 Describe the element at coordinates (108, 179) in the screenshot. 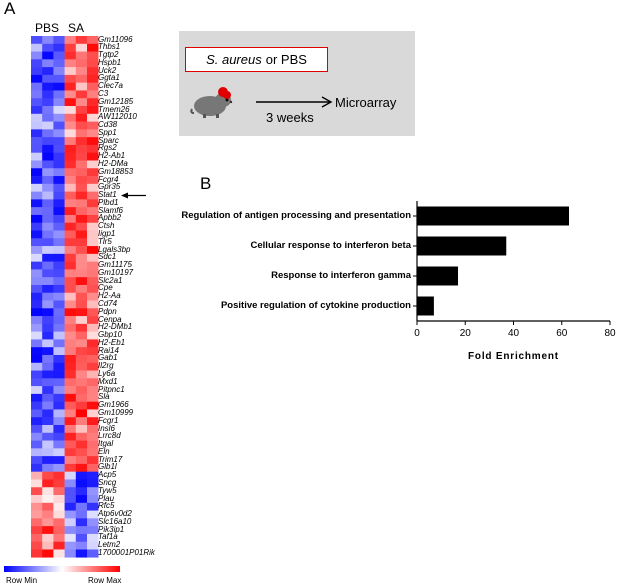

I see `gene-label: Fcgr4` at that location.